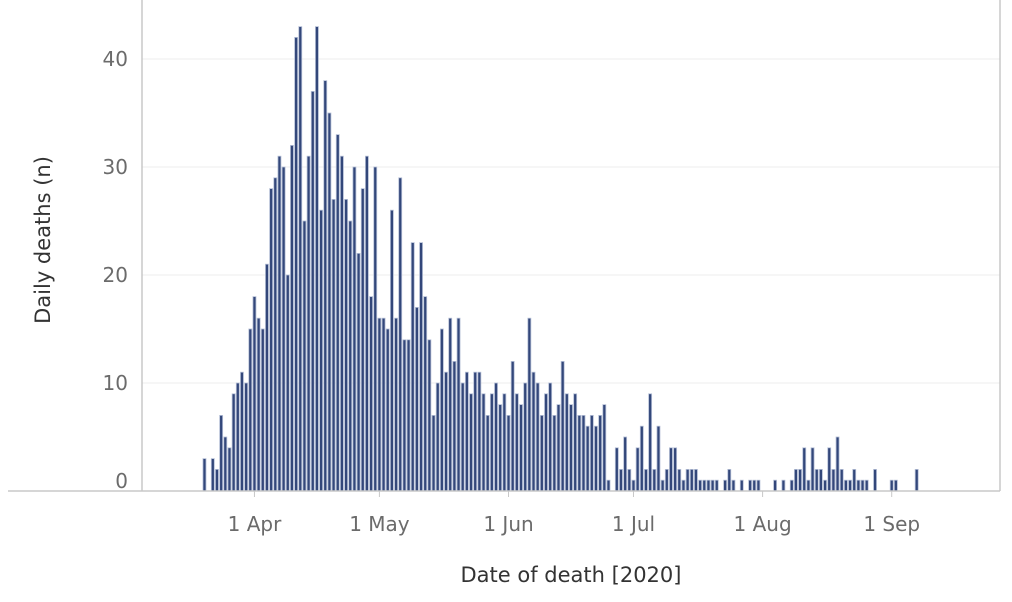 The width and height of the screenshot is (1012, 602). What do you see at coordinates (115, 275) in the screenshot?
I see `y-tick-label: 20` at bounding box center [115, 275].